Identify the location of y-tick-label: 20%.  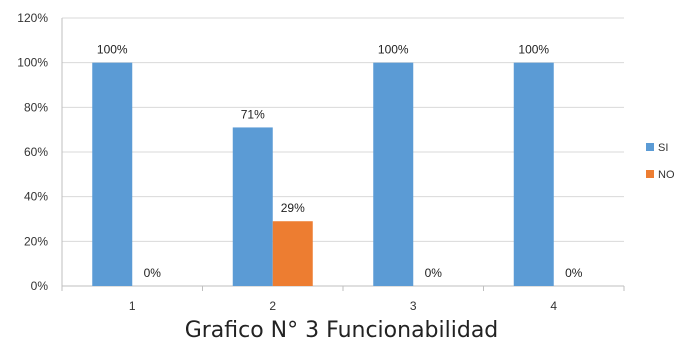
(36, 241).